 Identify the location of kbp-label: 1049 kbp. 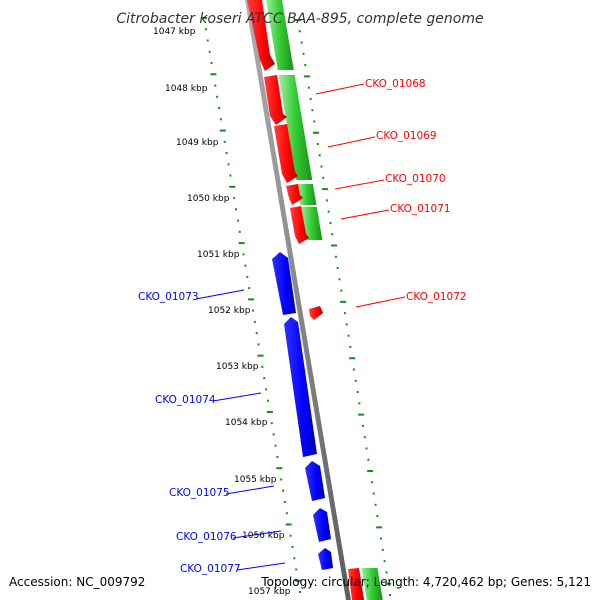
(197, 143).